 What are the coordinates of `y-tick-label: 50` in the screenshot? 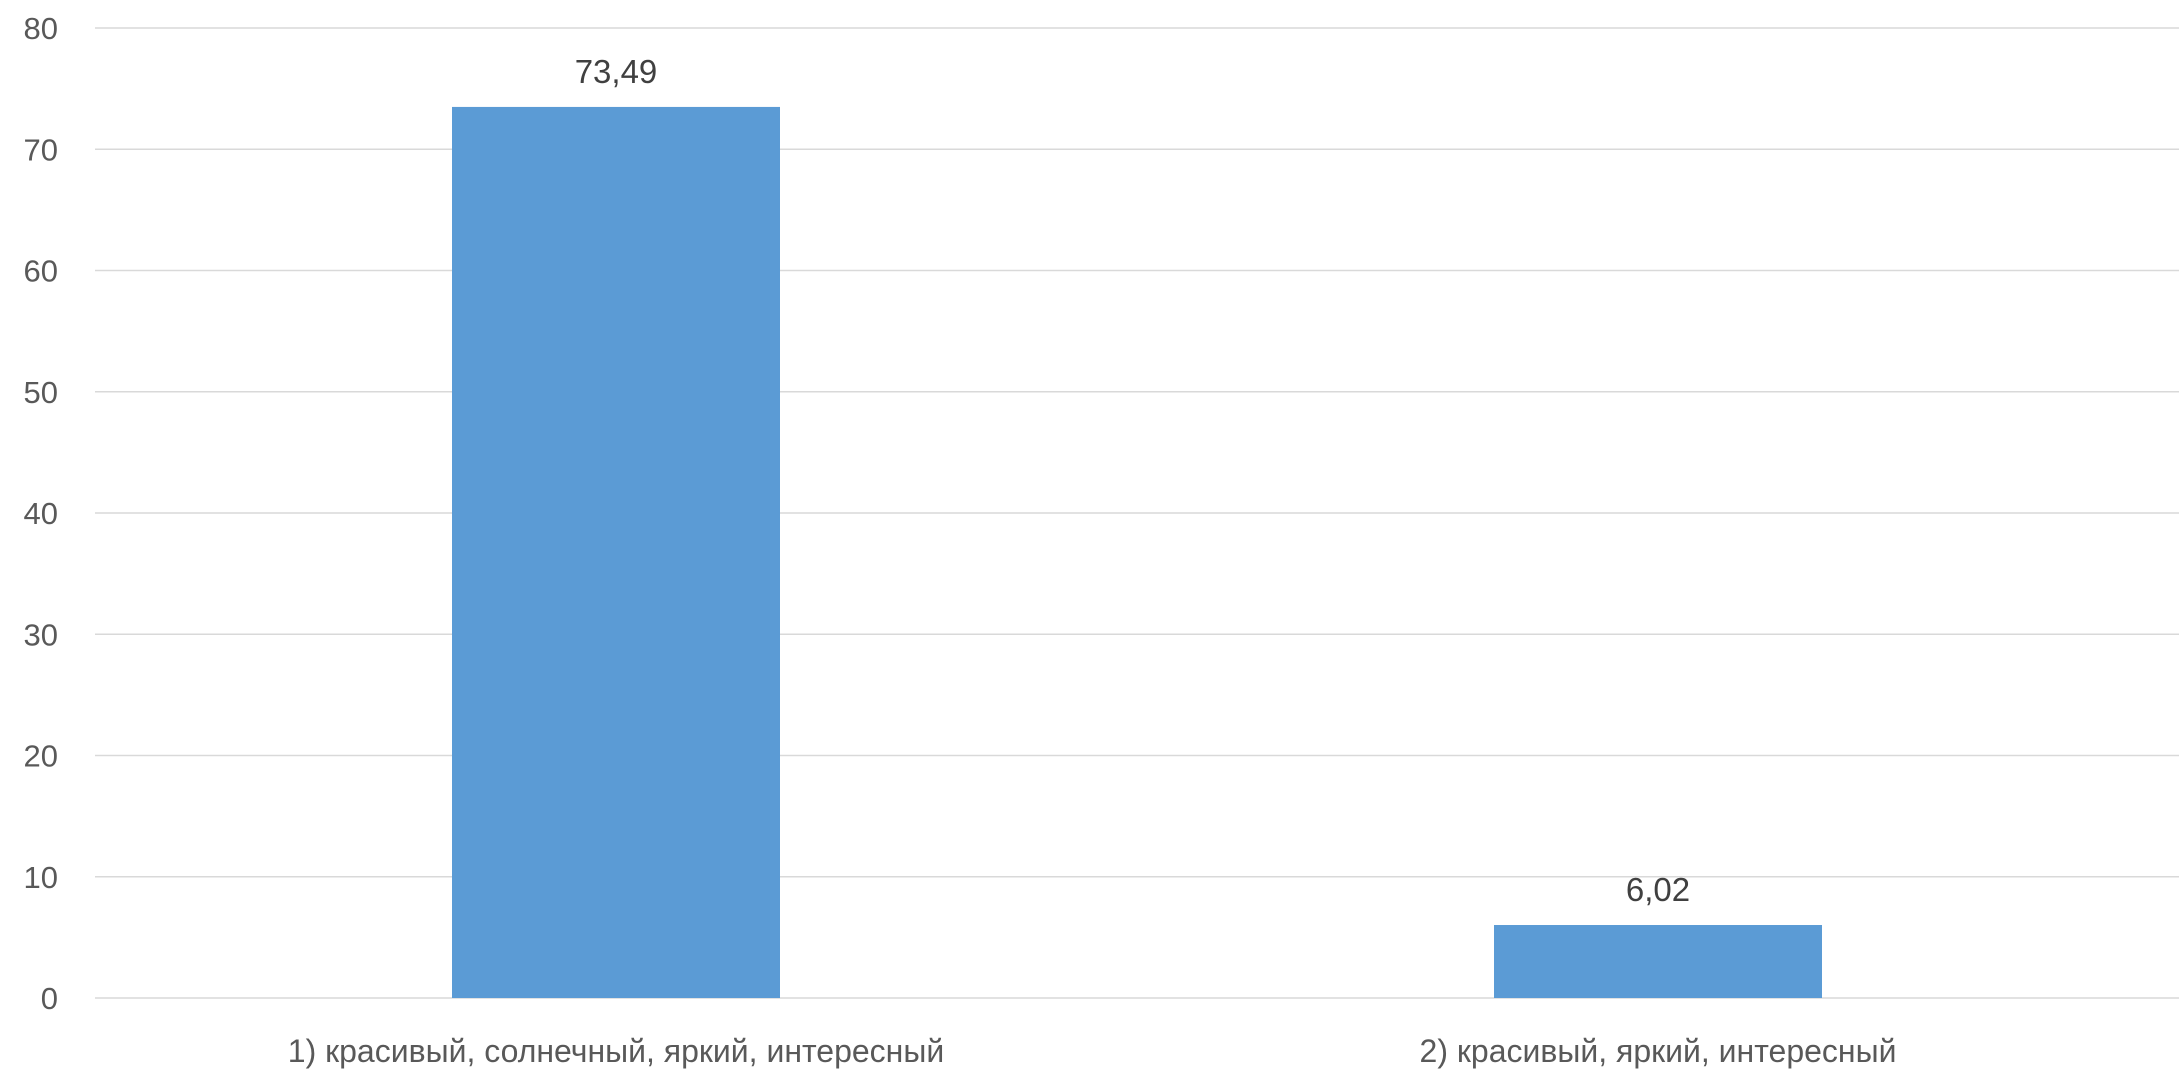 It's located at (41, 392).